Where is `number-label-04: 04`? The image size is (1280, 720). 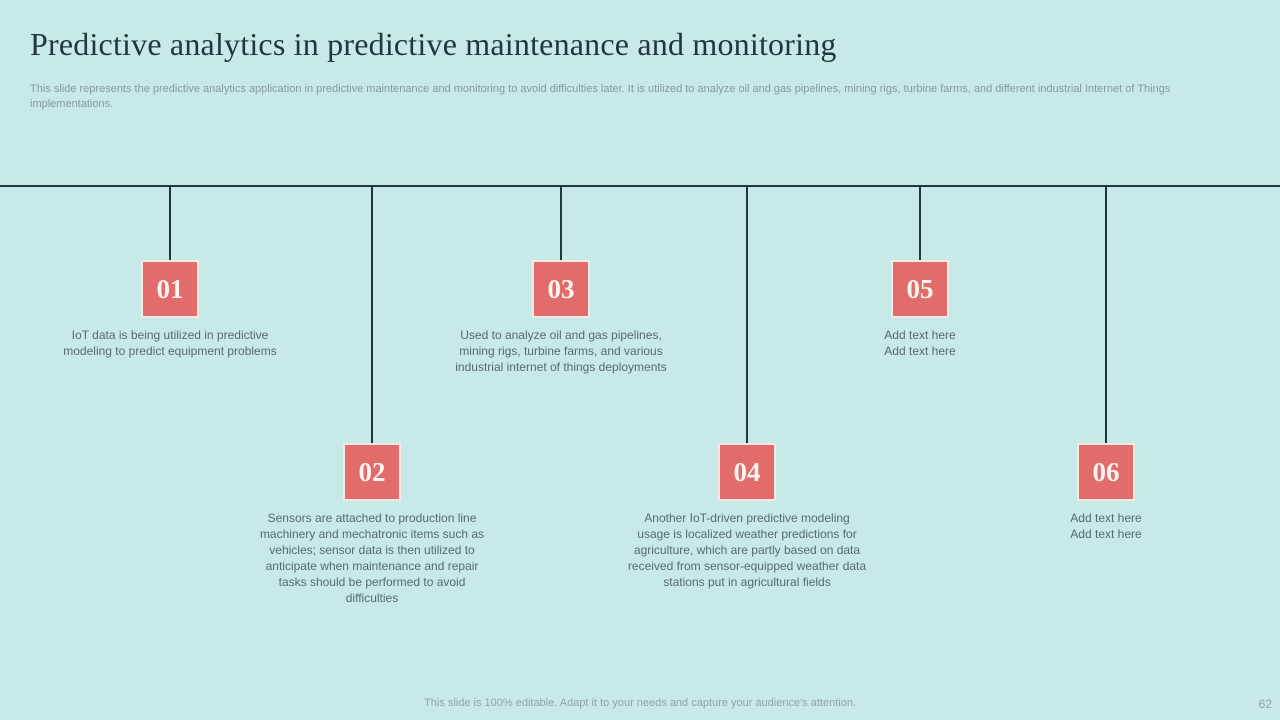
number-label-04: 04 is located at coordinates (747, 471).